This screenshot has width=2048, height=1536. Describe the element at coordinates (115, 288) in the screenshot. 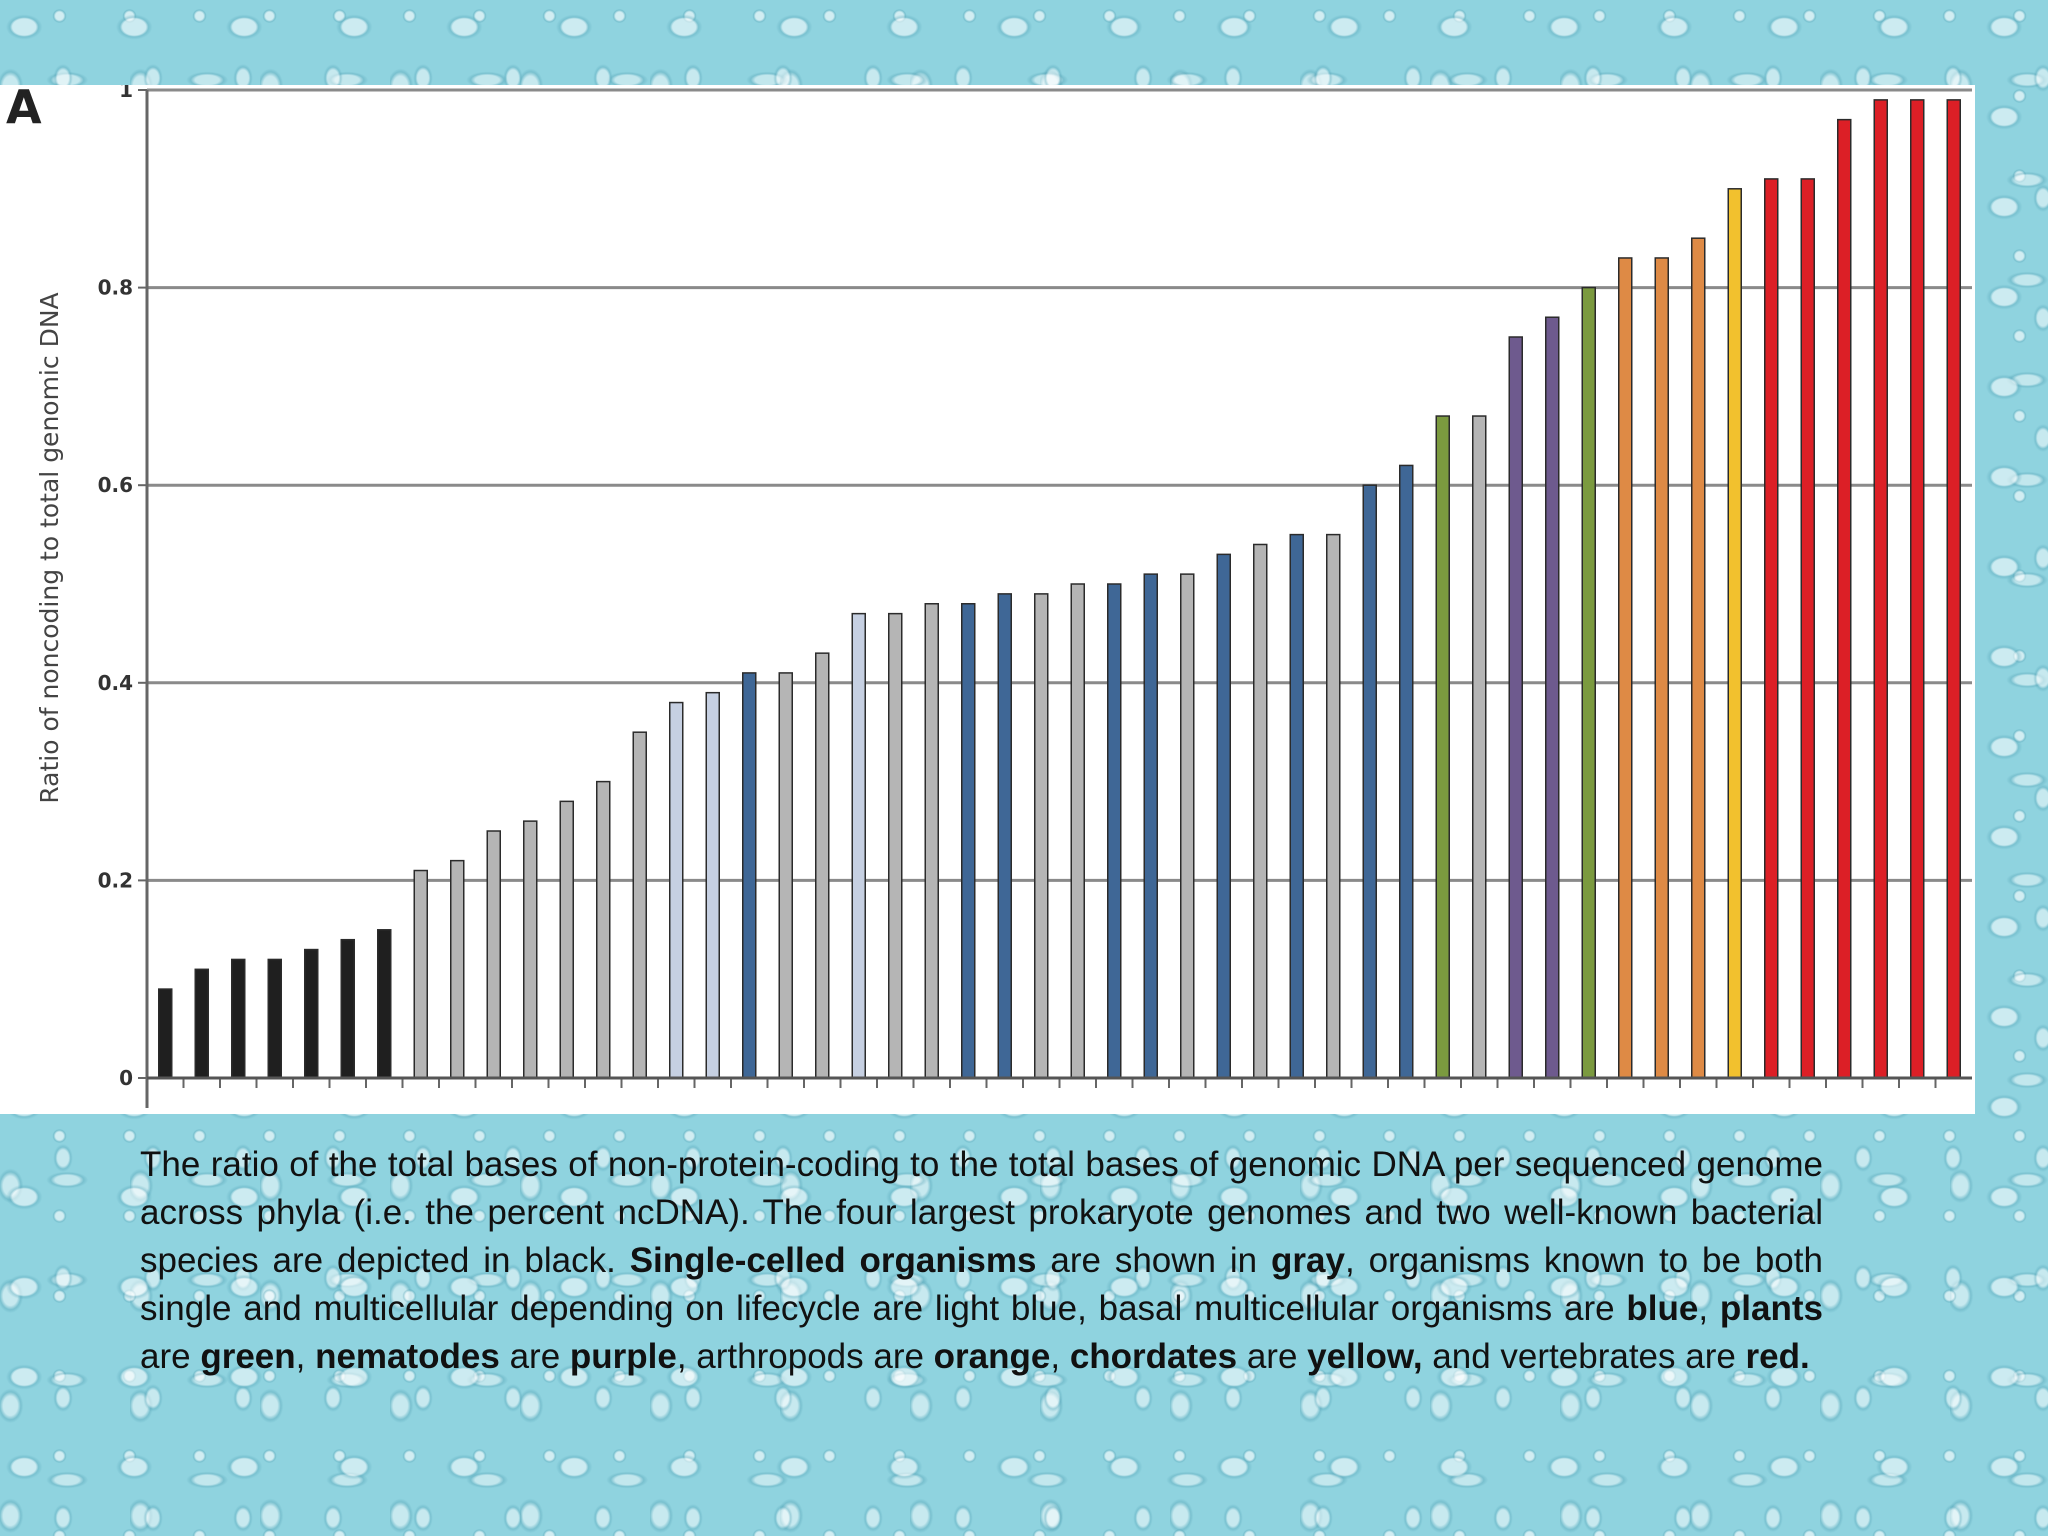

I see `y-tick-label: 0.8` at that location.